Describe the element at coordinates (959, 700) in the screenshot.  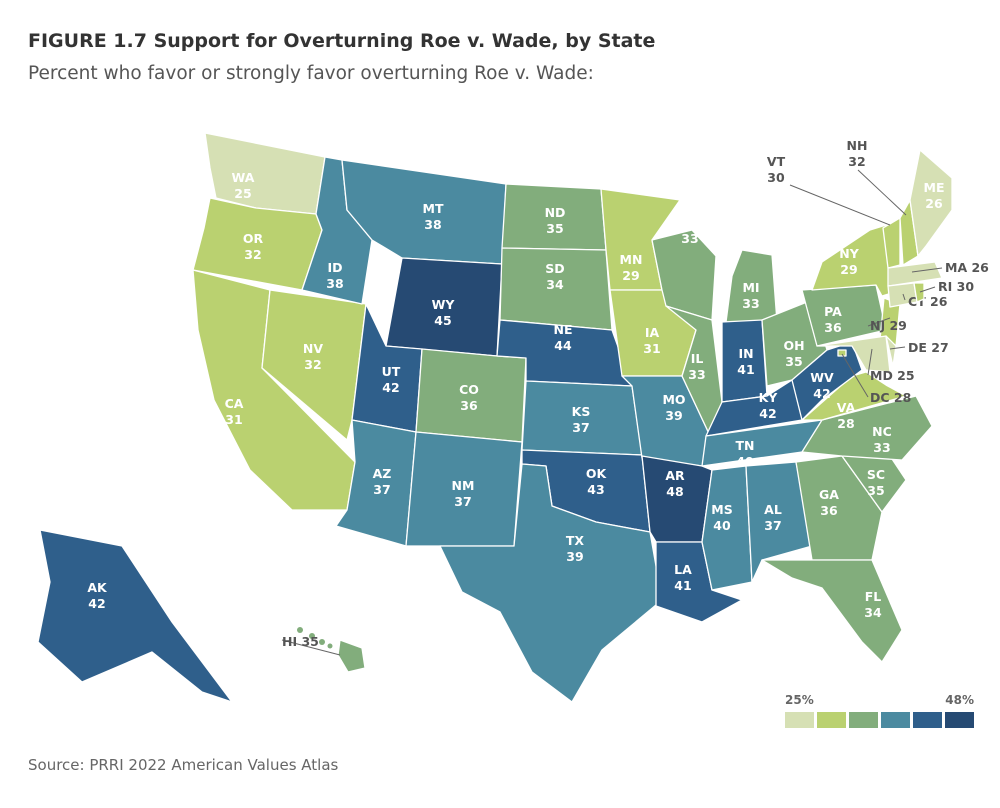
I see `legend-max-label: 48%` at that location.